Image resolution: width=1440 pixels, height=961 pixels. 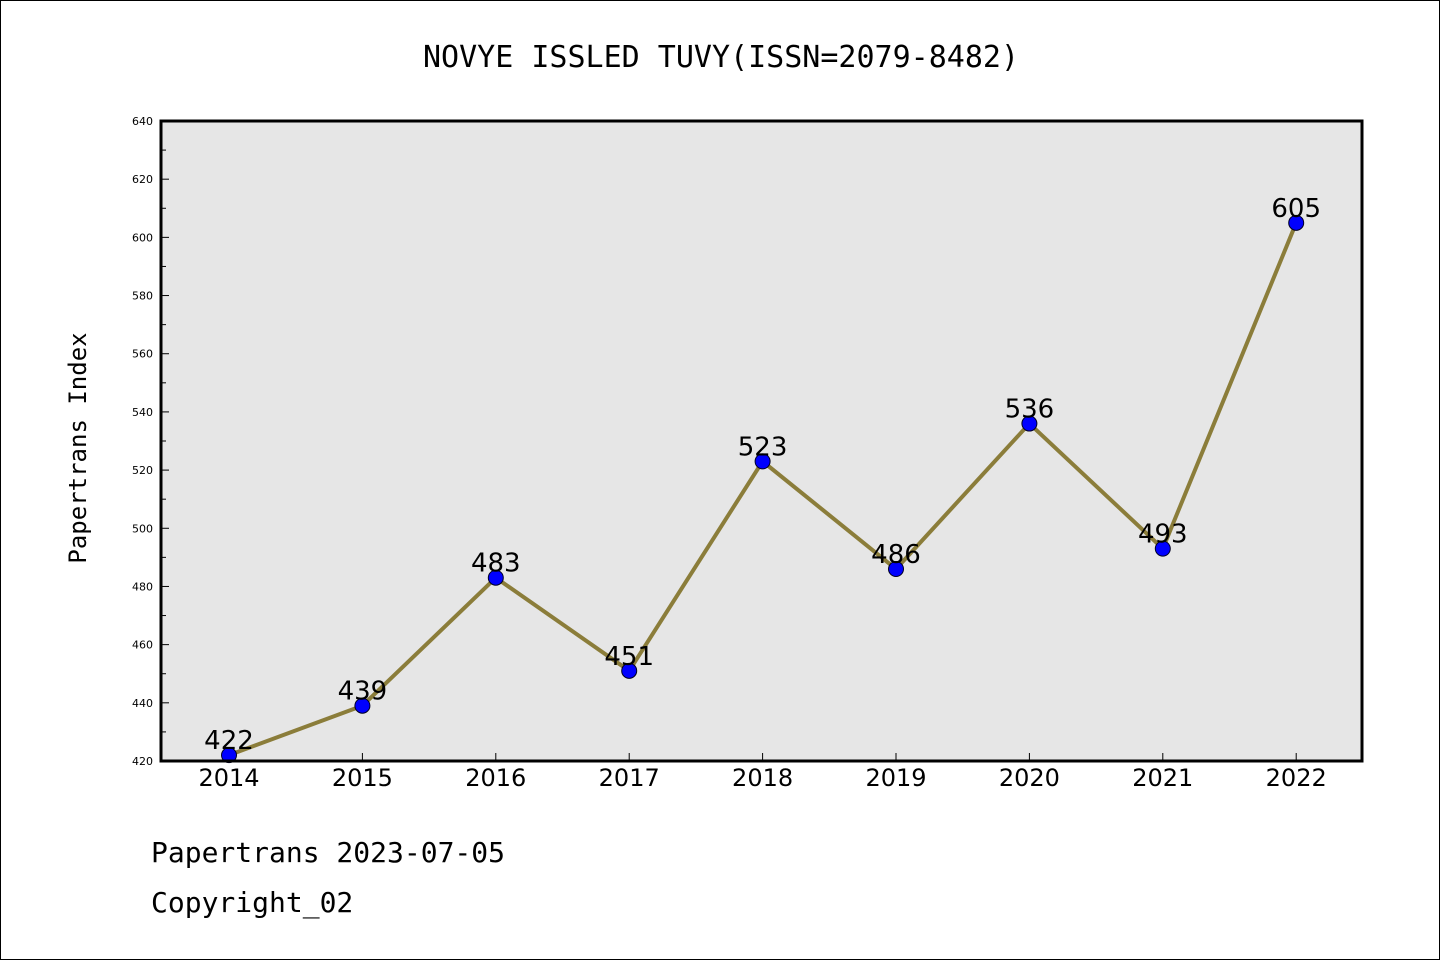 I want to click on x-tick-label: 2020, so click(x=1029, y=778).